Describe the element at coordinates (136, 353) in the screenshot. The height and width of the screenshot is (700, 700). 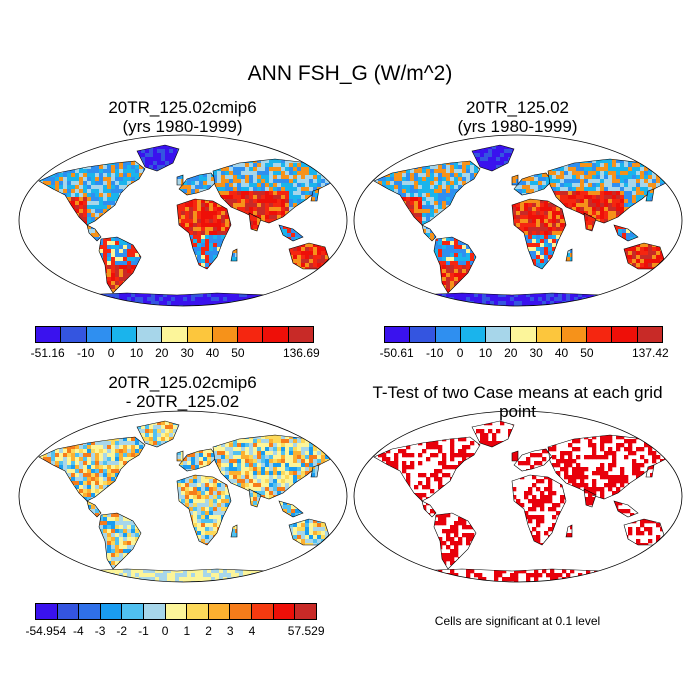
I see `colorbar-tick-label: 10` at that location.